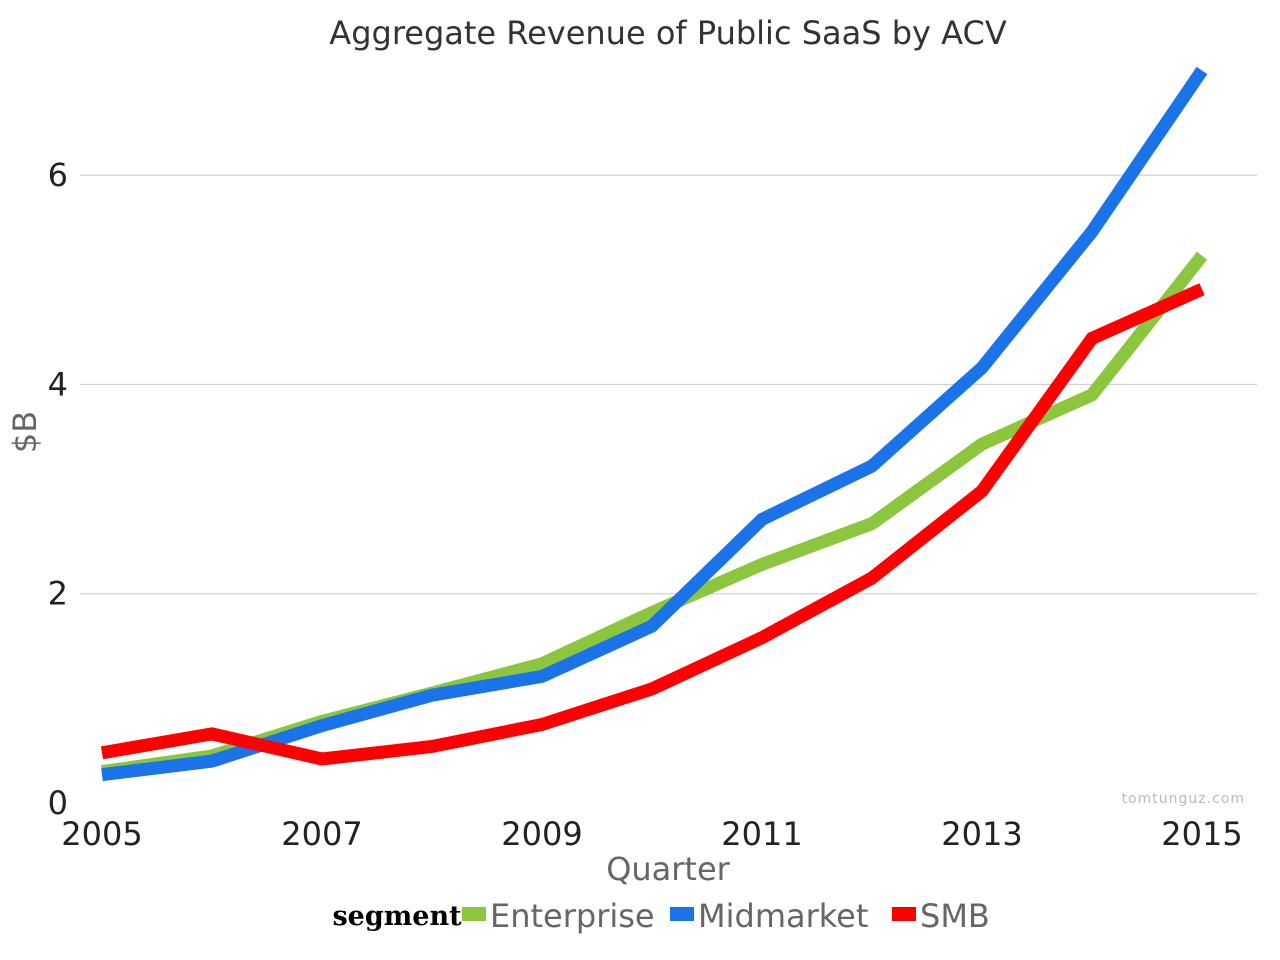 The width and height of the screenshot is (1280, 960). I want to click on x-tick-label: 2009, so click(541, 834).